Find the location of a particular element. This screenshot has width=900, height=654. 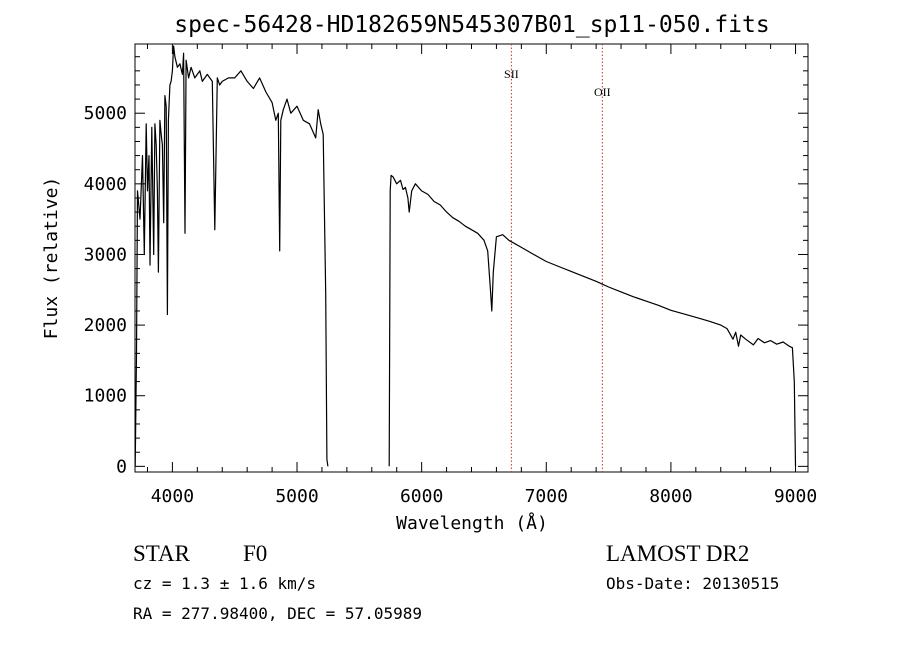

x-tick-label-6000: 6000 is located at coordinates (421, 496).